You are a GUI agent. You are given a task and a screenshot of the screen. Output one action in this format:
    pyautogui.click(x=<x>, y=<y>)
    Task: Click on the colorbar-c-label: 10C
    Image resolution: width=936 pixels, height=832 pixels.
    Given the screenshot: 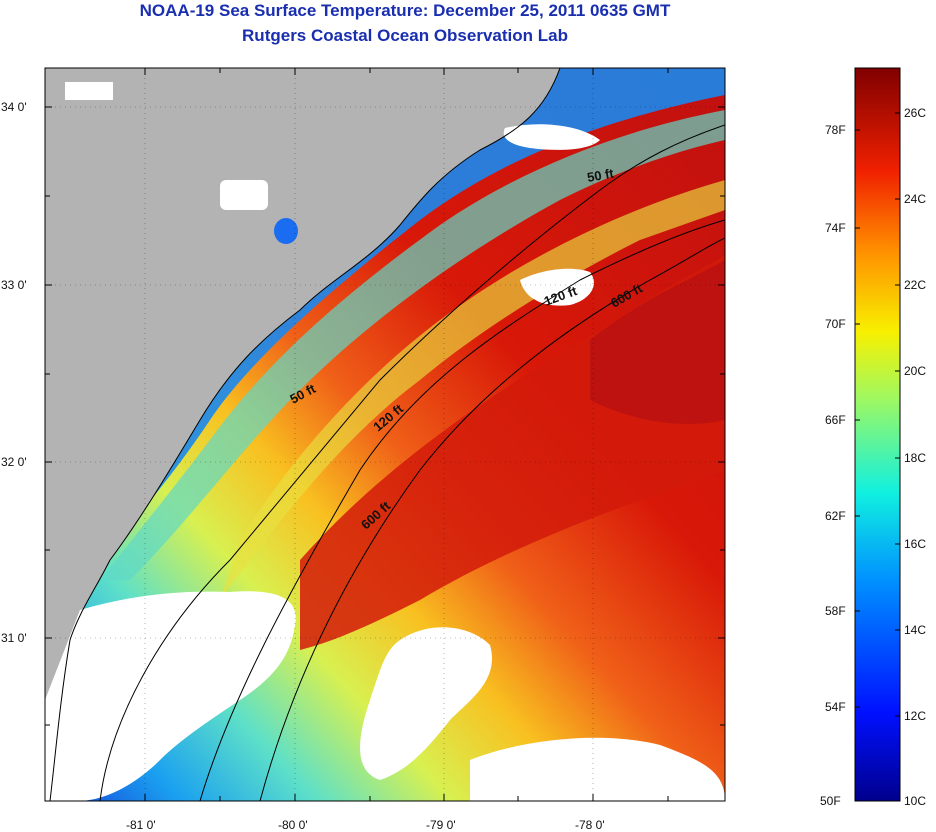 What is the action you would take?
    pyautogui.click(x=915, y=801)
    